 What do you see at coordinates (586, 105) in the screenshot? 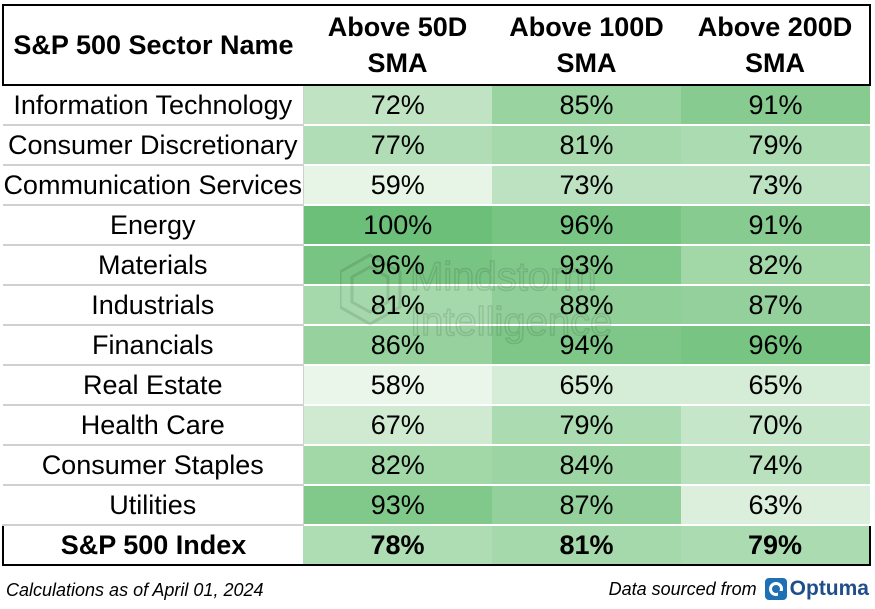
I see `value-cell: 85%` at bounding box center [586, 105].